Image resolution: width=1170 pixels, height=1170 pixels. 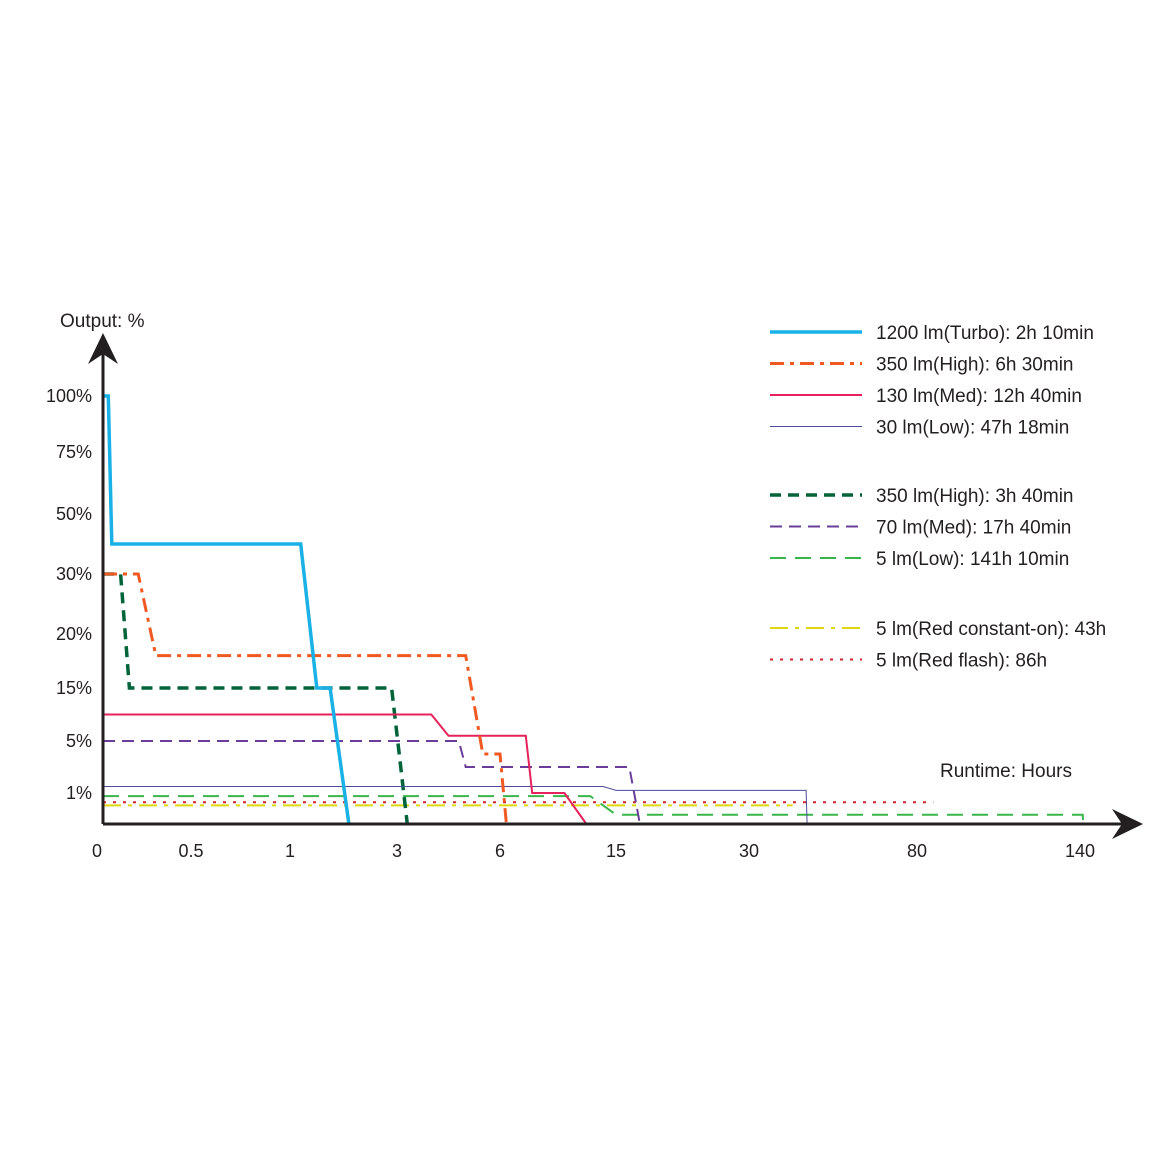 I want to click on x-tick-label: 15, so click(x=616, y=851).